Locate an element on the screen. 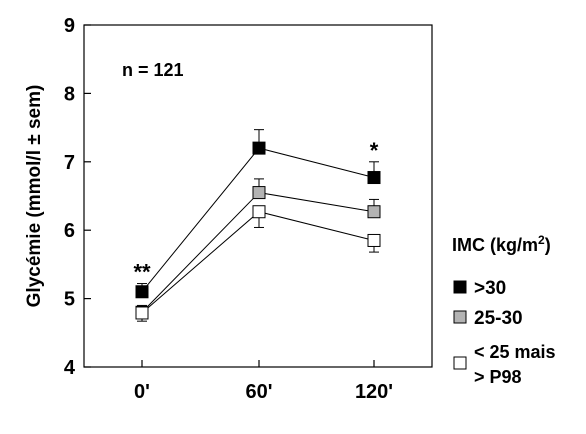  legend-title-superscript: 2 is located at coordinates (541, 240).